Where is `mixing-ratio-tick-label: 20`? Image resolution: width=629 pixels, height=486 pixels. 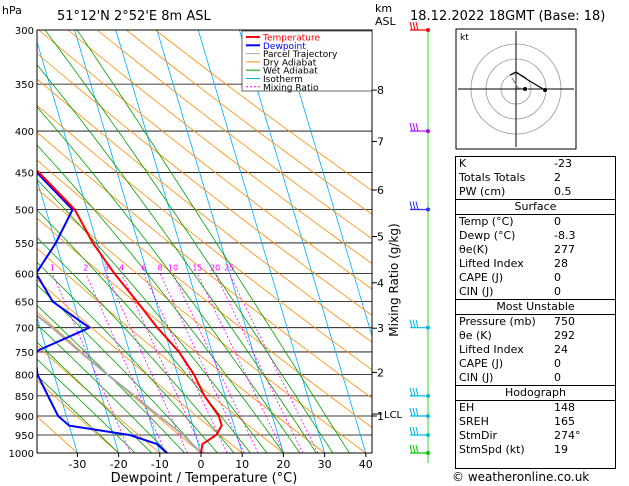 mixing-ratio-tick-label: 20 is located at coordinates (215, 268).